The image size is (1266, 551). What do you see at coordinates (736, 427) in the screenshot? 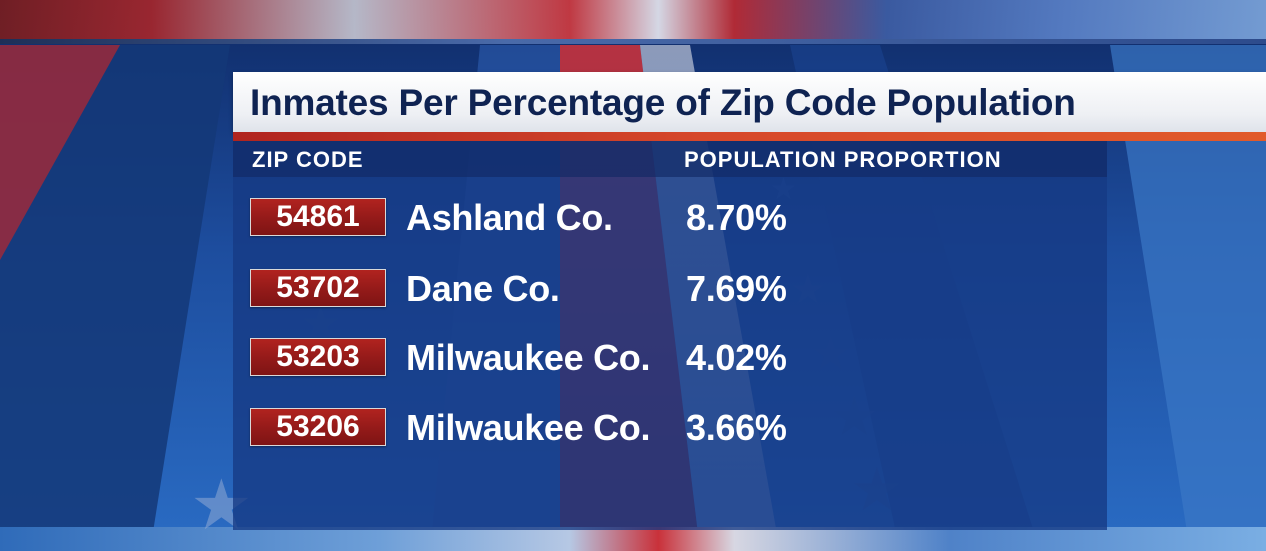
I see `population-proportion: 3.66%` at bounding box center [736, 427].